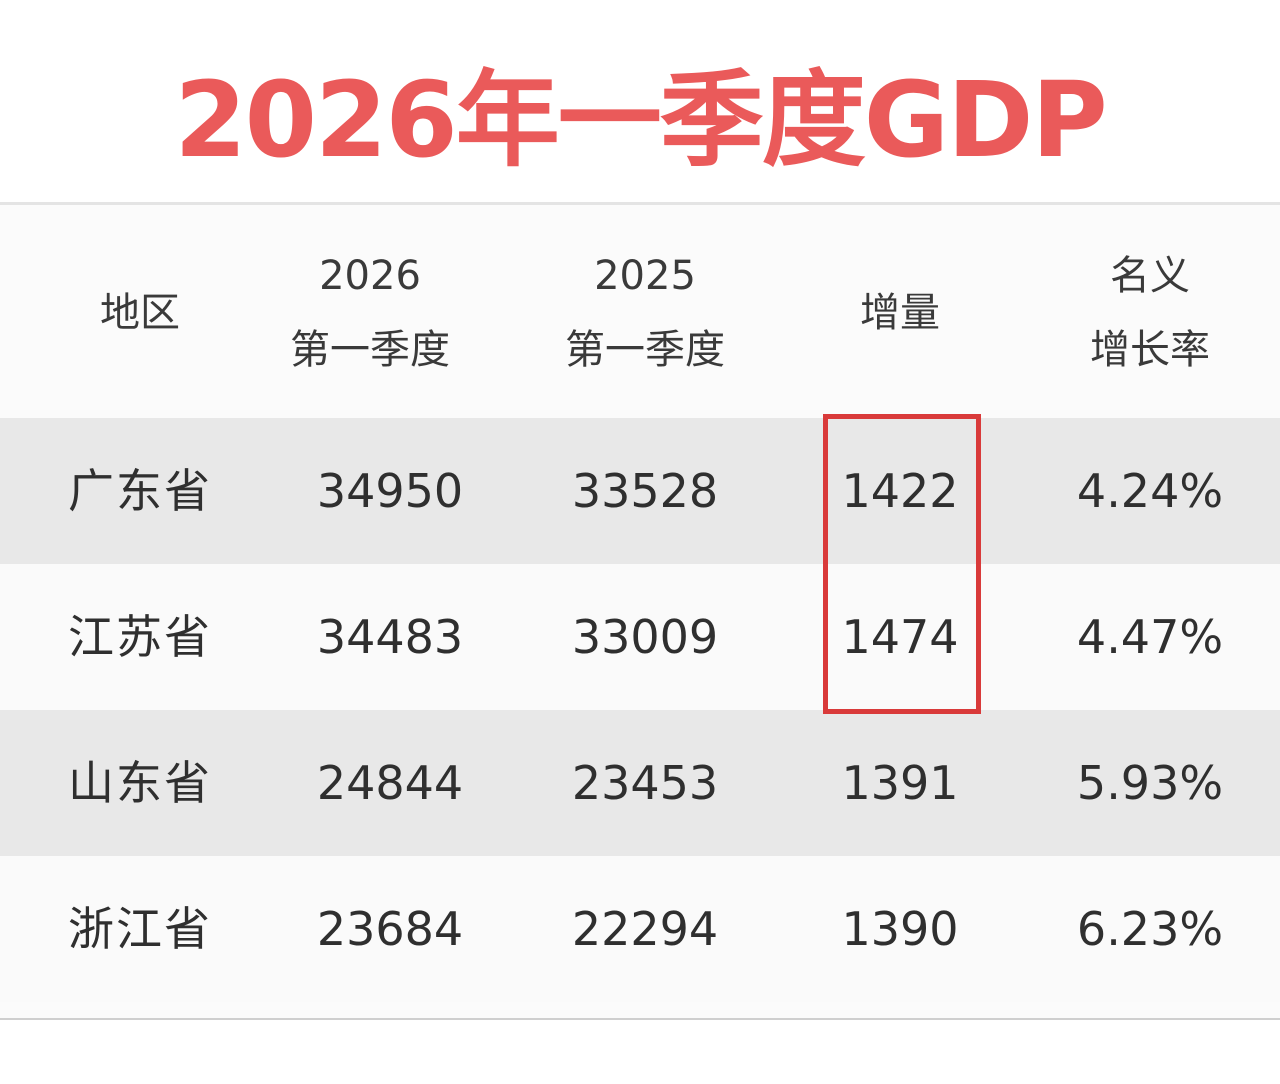 Image resolution: width=1280 pixels, height=1084 pixels. I want to click on header-increase-label: 增量, so click(900, 312).